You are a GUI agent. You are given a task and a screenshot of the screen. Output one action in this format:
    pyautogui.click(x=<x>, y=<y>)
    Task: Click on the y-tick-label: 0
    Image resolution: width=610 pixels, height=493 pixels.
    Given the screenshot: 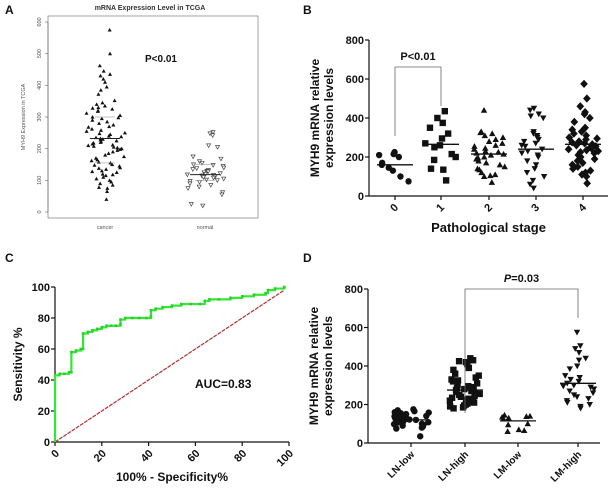 What is the action you would take?
    pyautogui.click(x=360, y=444)
    